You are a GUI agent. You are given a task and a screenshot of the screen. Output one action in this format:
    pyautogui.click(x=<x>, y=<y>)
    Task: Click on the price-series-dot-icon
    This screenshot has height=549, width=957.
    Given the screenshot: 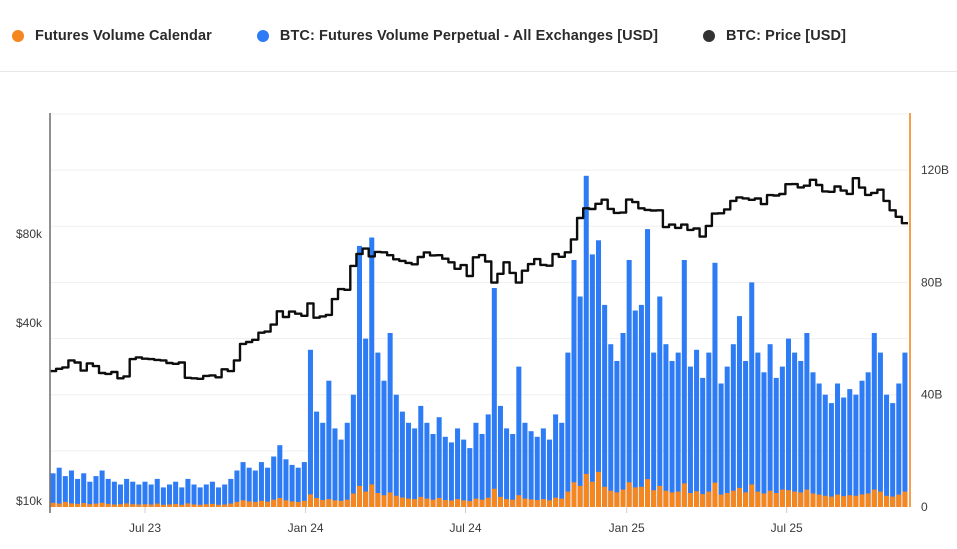 What is the action you would take?
    pyautogui.click(x=709, y=35)
    